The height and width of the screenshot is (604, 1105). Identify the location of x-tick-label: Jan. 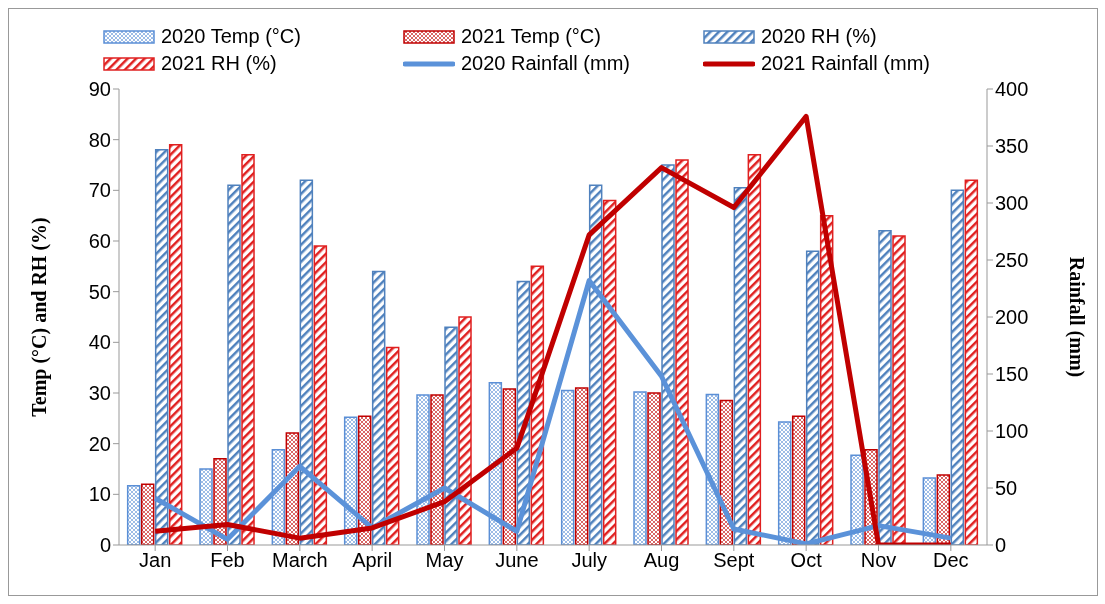
(155, 560).